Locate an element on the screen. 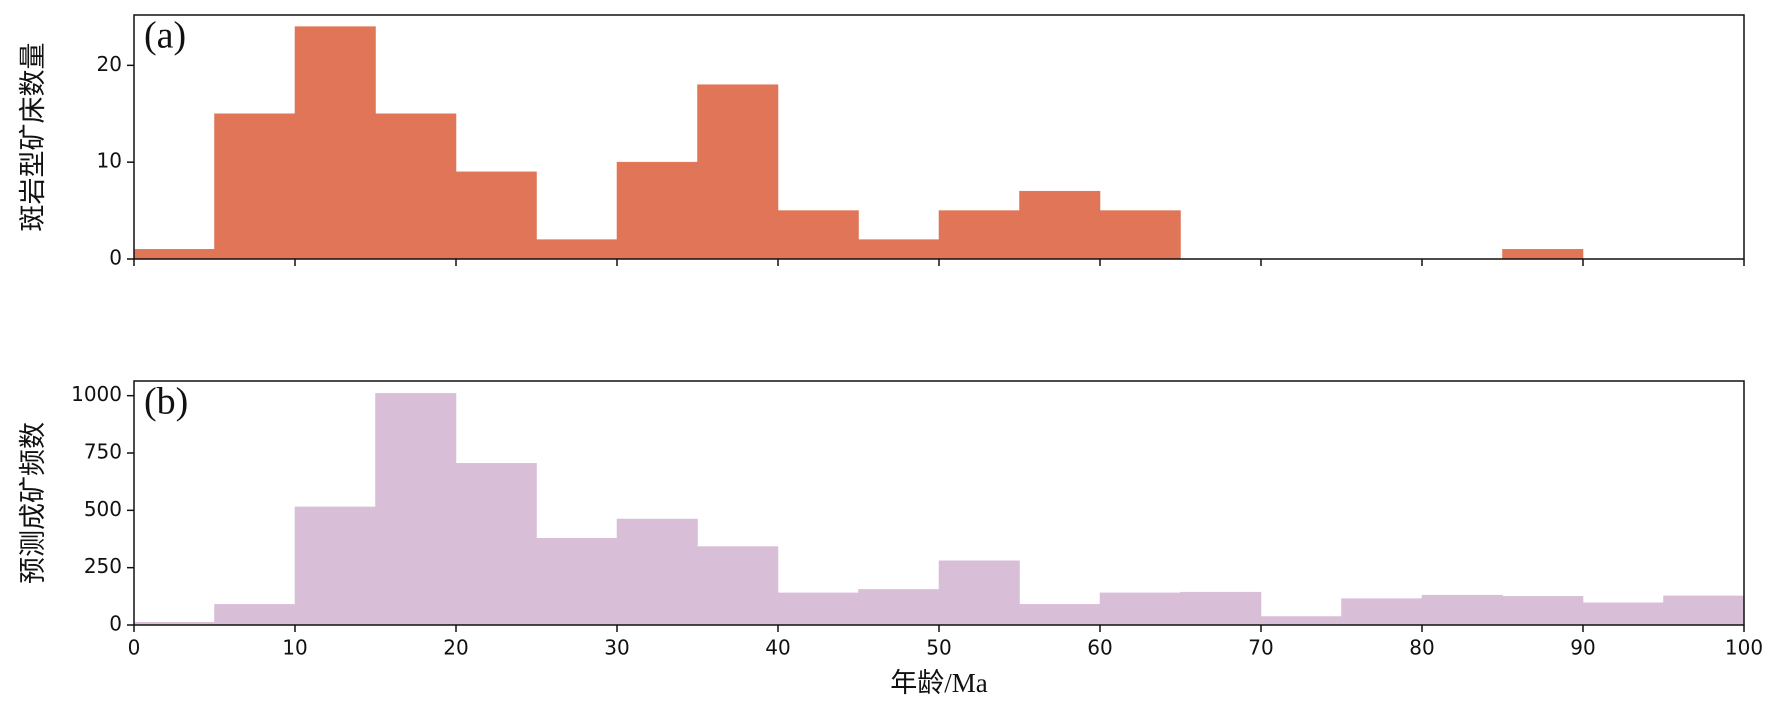 This screenshot has width=1772, height=702. x-tick-label: 80 is located at coordinates (1421, 648).